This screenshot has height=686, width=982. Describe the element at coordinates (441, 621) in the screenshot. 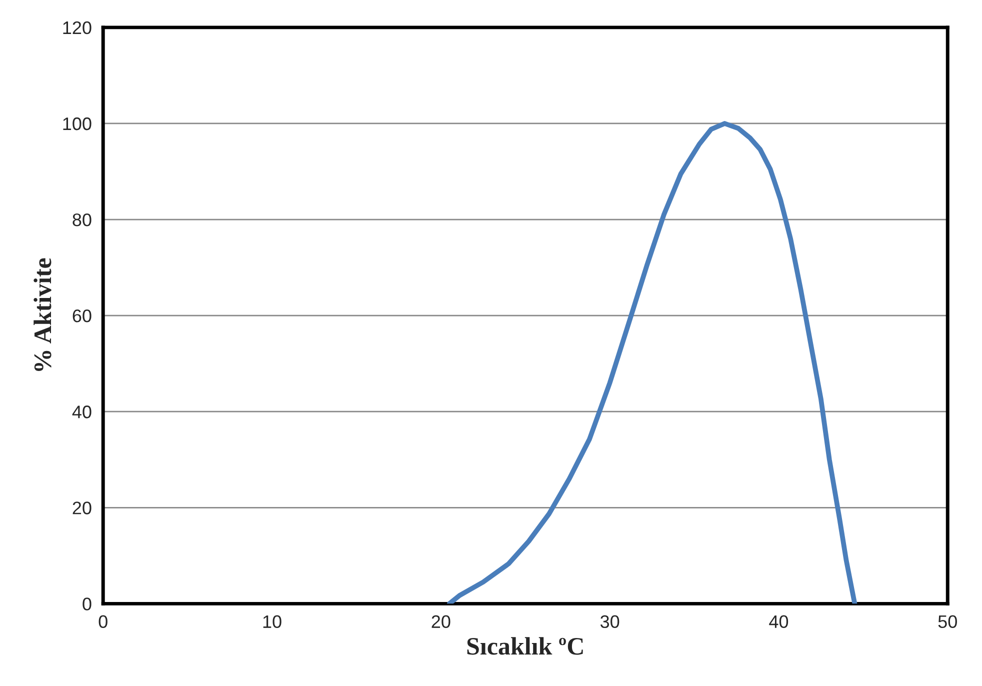

I see `x-tick-label: 20` at that location.